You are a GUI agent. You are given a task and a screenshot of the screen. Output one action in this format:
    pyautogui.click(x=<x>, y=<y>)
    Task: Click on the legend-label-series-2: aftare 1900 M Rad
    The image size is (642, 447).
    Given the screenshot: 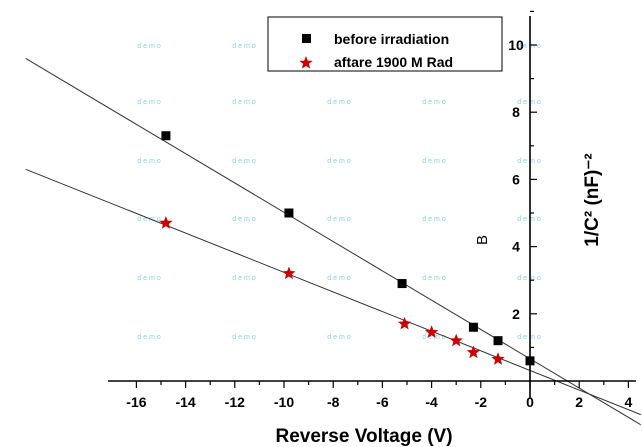 What is the action you would take?
    pyautogui.click(x=393, y=62)
    